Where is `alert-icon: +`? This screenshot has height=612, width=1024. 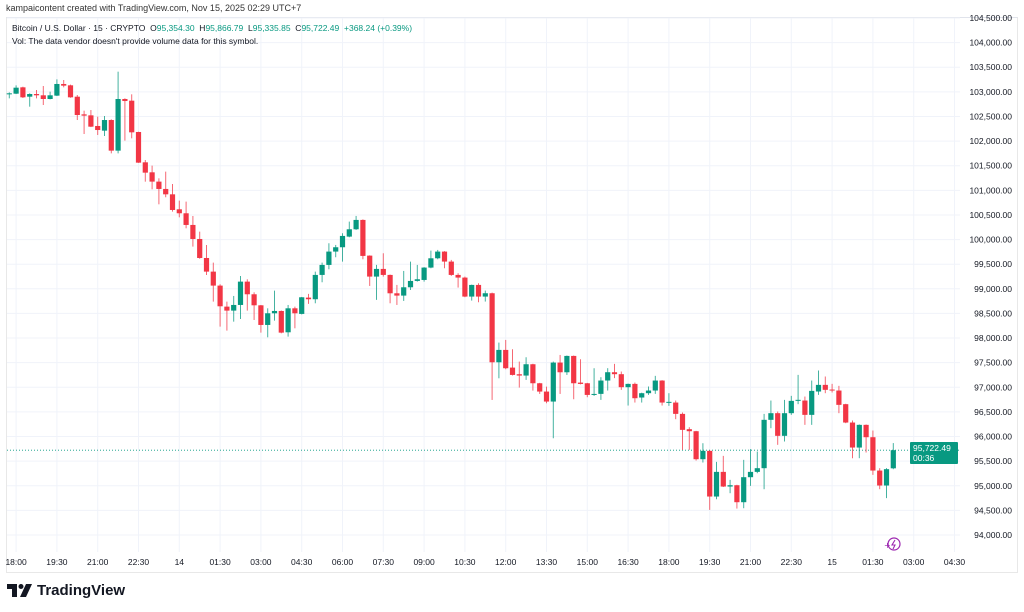 alert-icon: + is located at coordinates (892, 544).